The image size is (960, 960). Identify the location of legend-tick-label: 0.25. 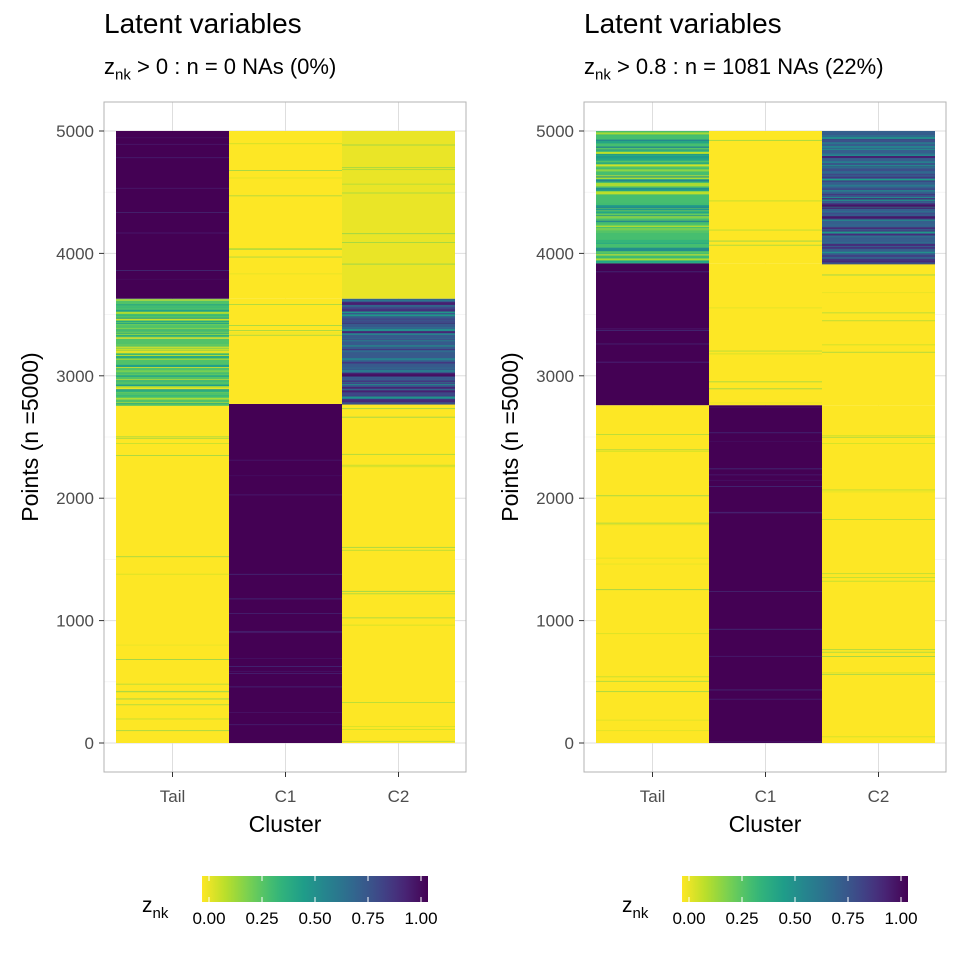
(261, 918).